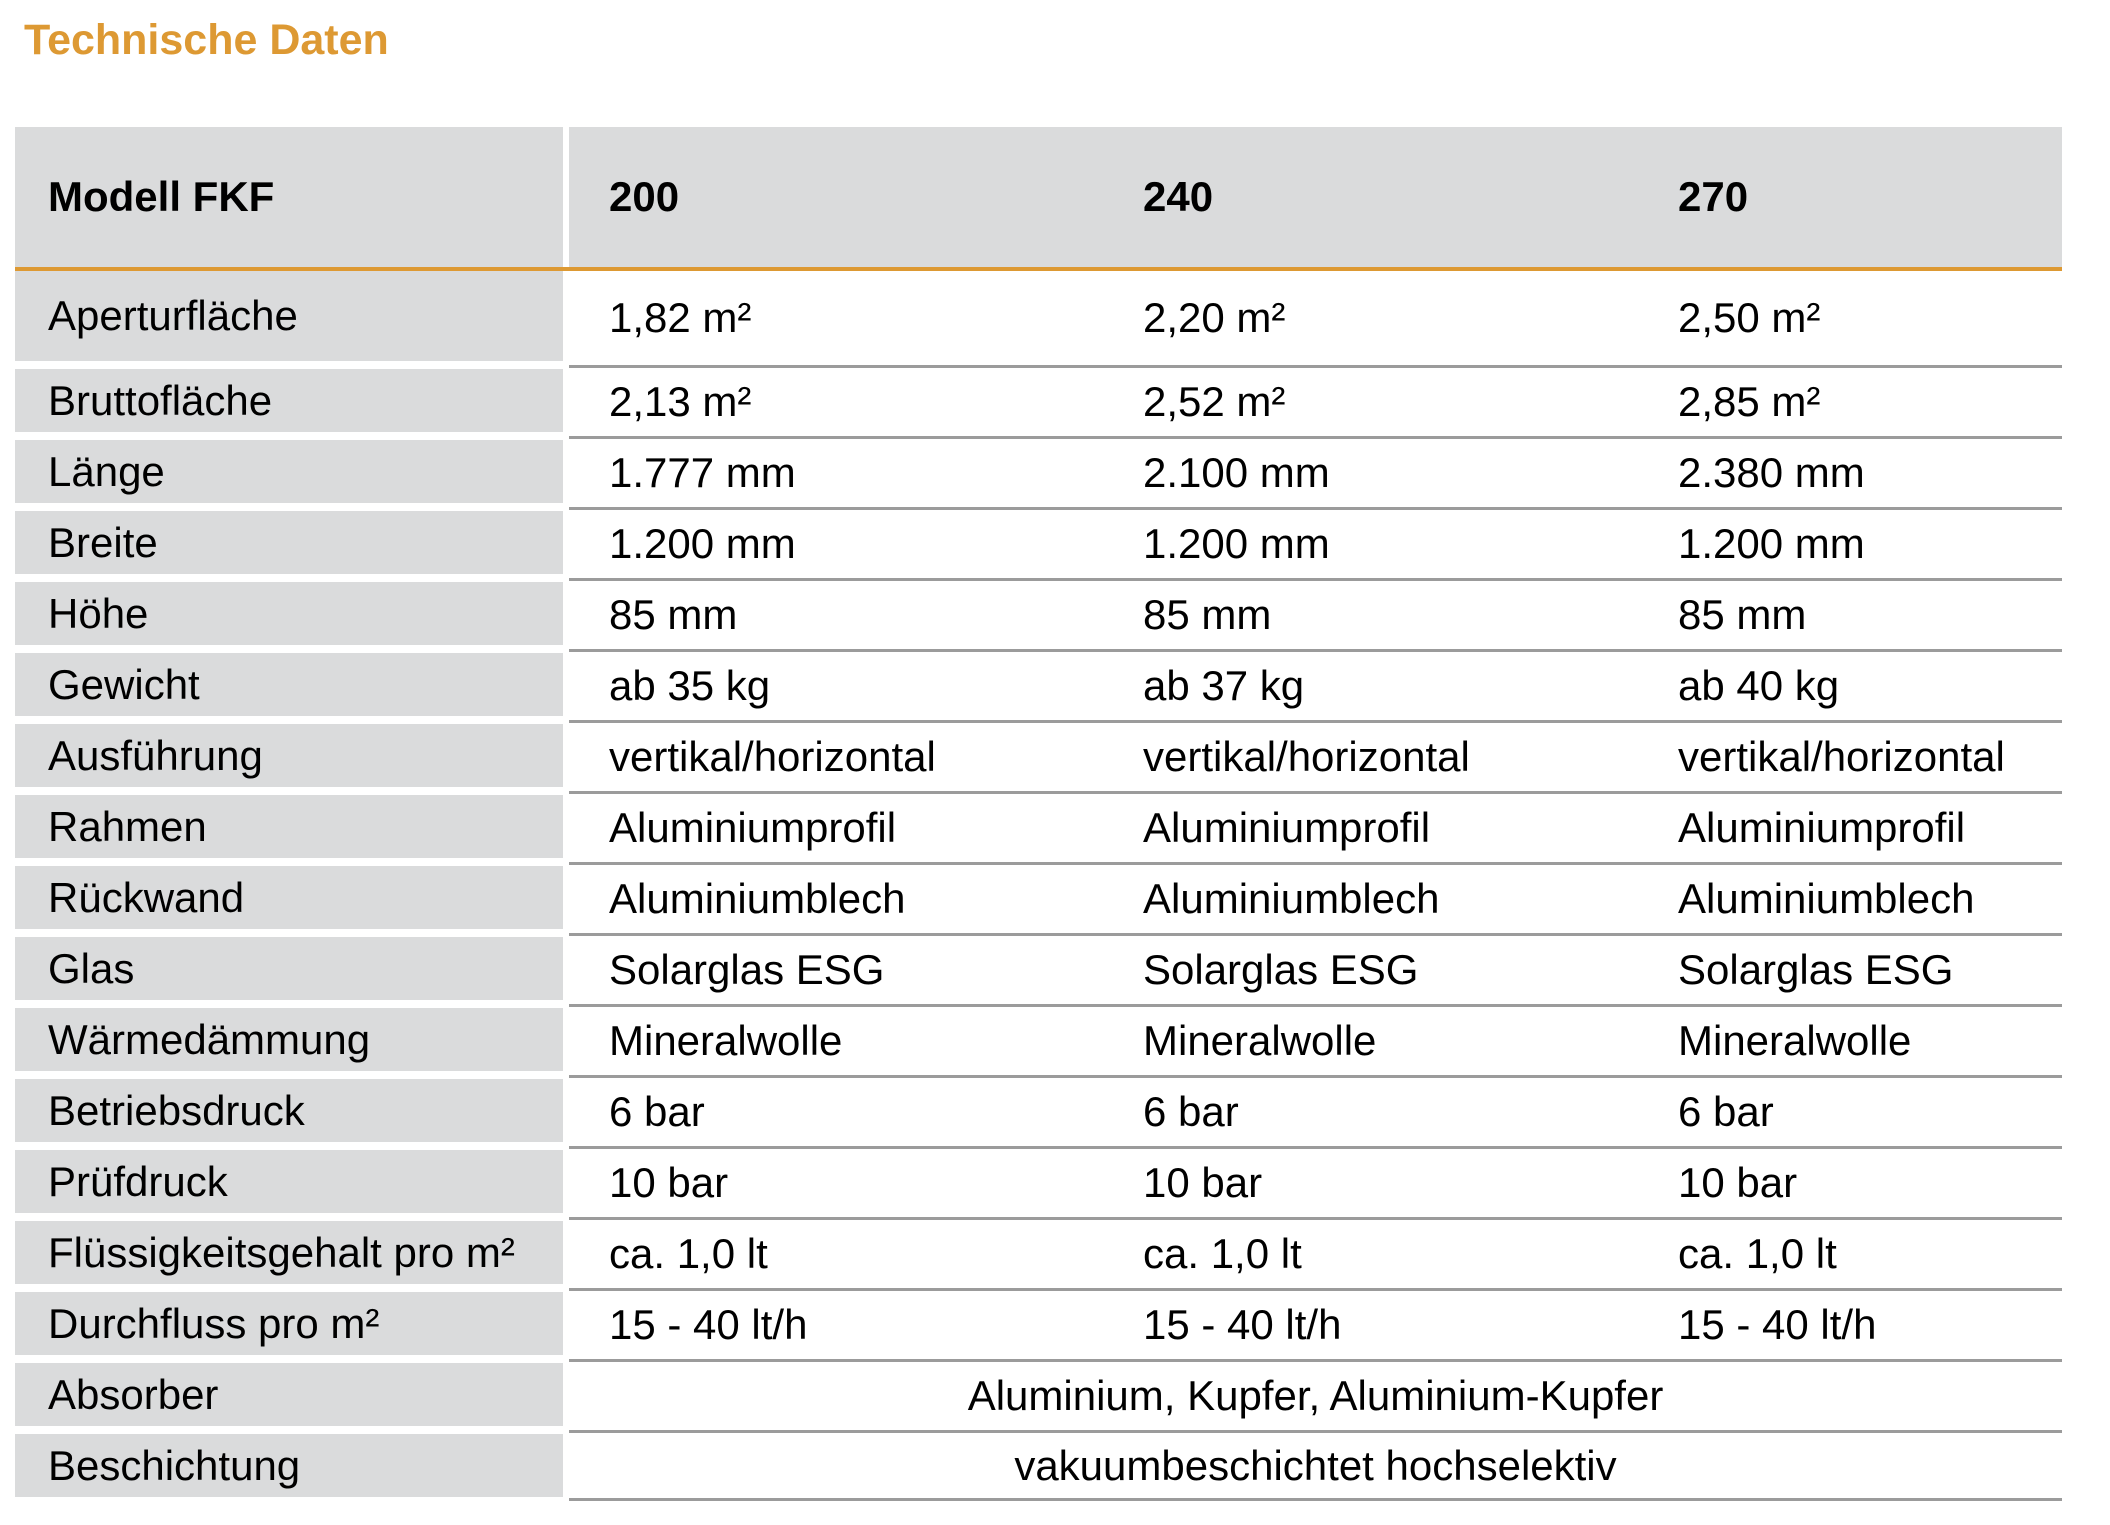 Image resolution: width=2110 pixels, height=1525 pixels. Describe the element at coordinates (289, 1181) in the screenshot. I see `row-label: Prüfdruck` at that location.